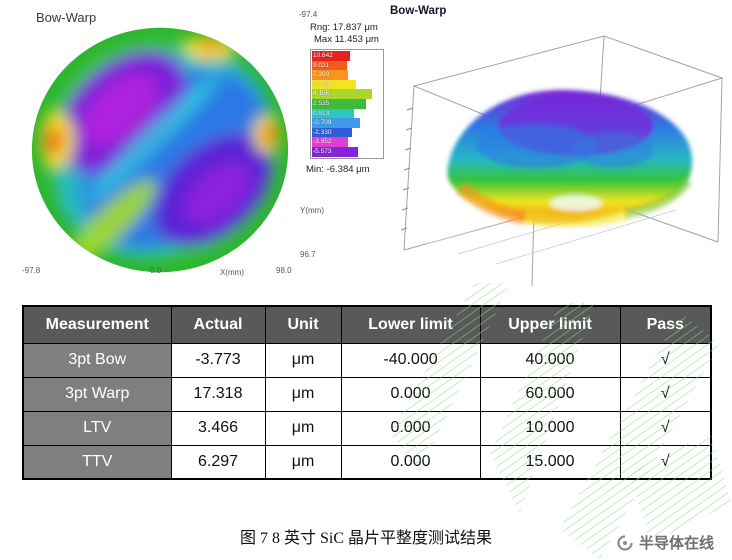 The width and height of the screenshot is (732, 560). Describe the element at coordinates (156, 270) in the screenshot. I see `x-axis-mid-tick: 0.0` at that location.